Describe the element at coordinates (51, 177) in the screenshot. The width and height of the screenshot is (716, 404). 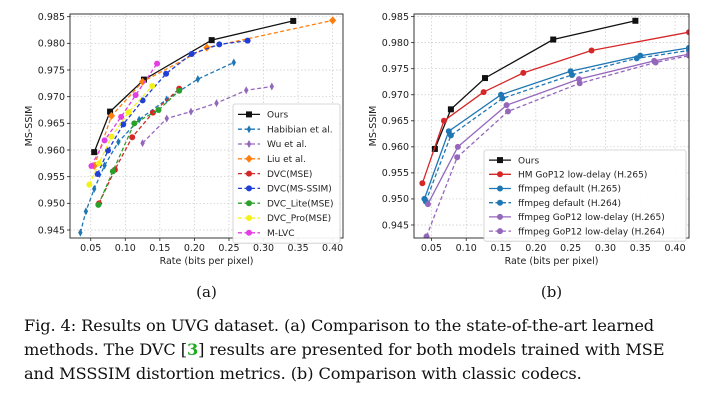
I see `charta-ytick-label-2: 0.955` at that location.